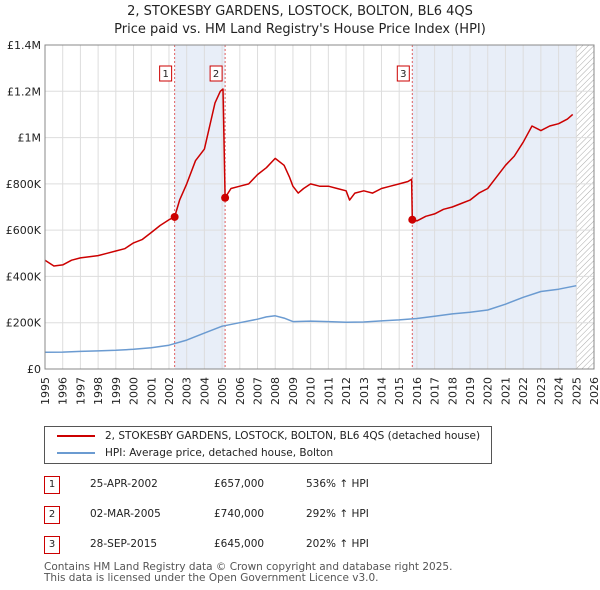 The width and height of the screenshot is (600, 590). I want to click on x-tick-label: 2007, so click(258, 391).